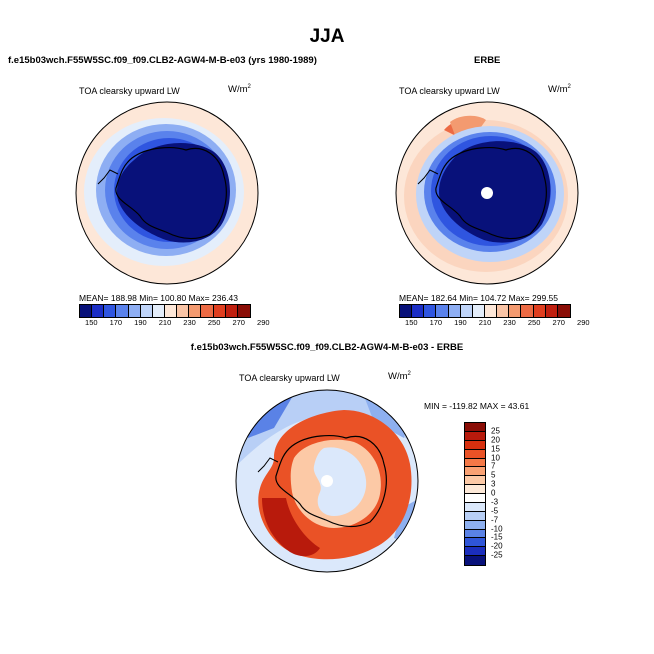 This screenshot has height=654, width=654. What do you see at coordinates (493, 484) in the screenshot?
I see `diff-colorbar-label: 3` at bounding box center [493, 484].